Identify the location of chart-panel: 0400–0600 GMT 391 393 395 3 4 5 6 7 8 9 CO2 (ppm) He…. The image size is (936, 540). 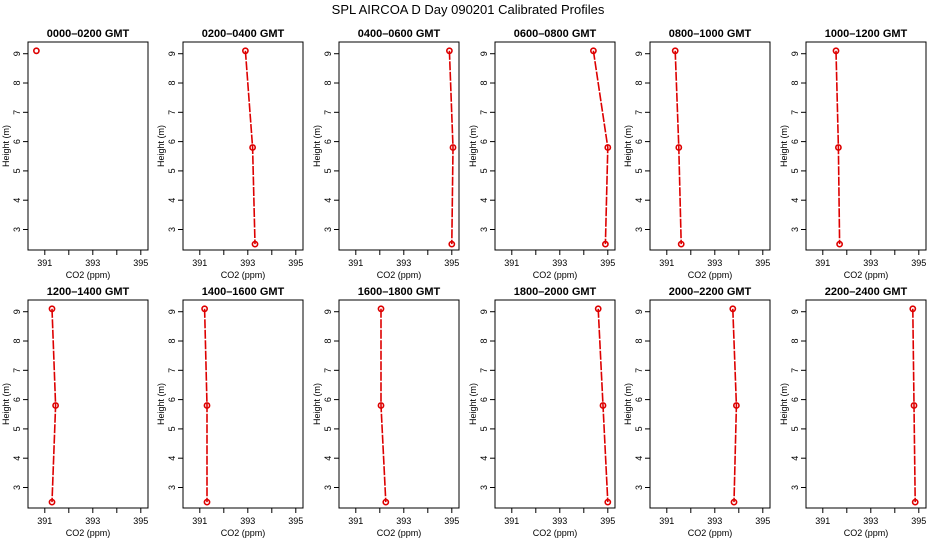
(386, 154).